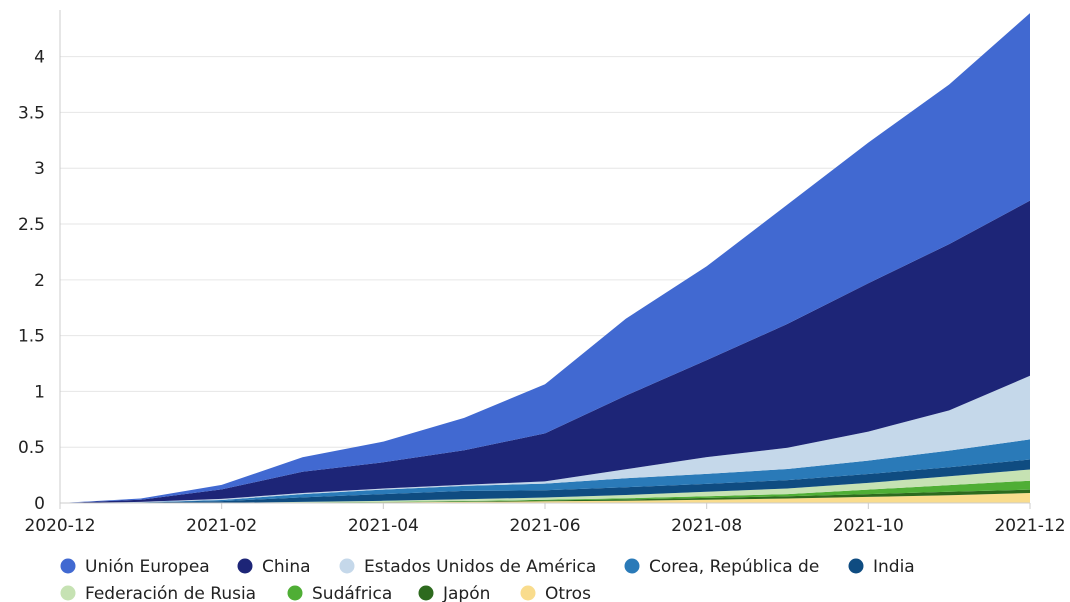  Describe the element at coordinates (868, 526) in the screenshot. I see `x-tick-label: 2021-10` at that location.